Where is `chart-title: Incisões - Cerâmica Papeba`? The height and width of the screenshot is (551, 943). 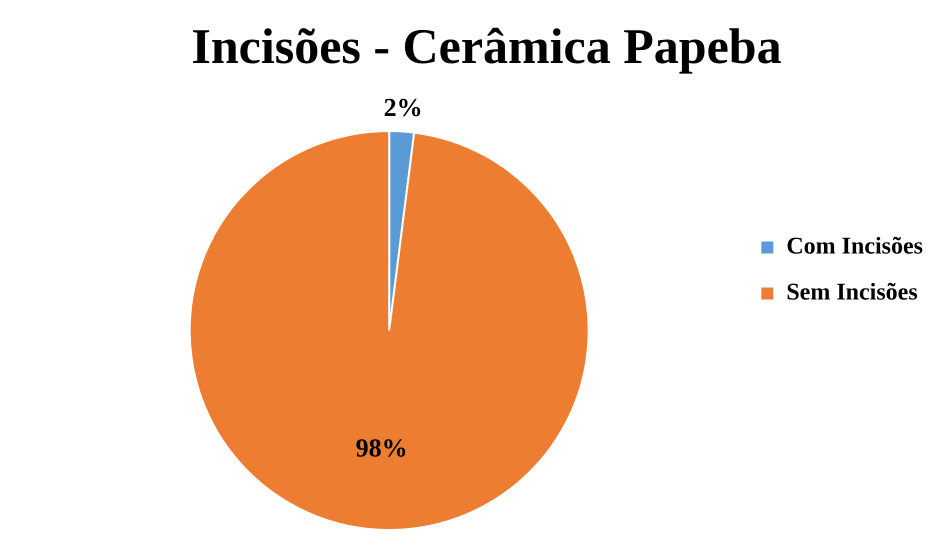 chart-title: Incisões - Cerâmica Papeba is located at coordinates (486, 46).